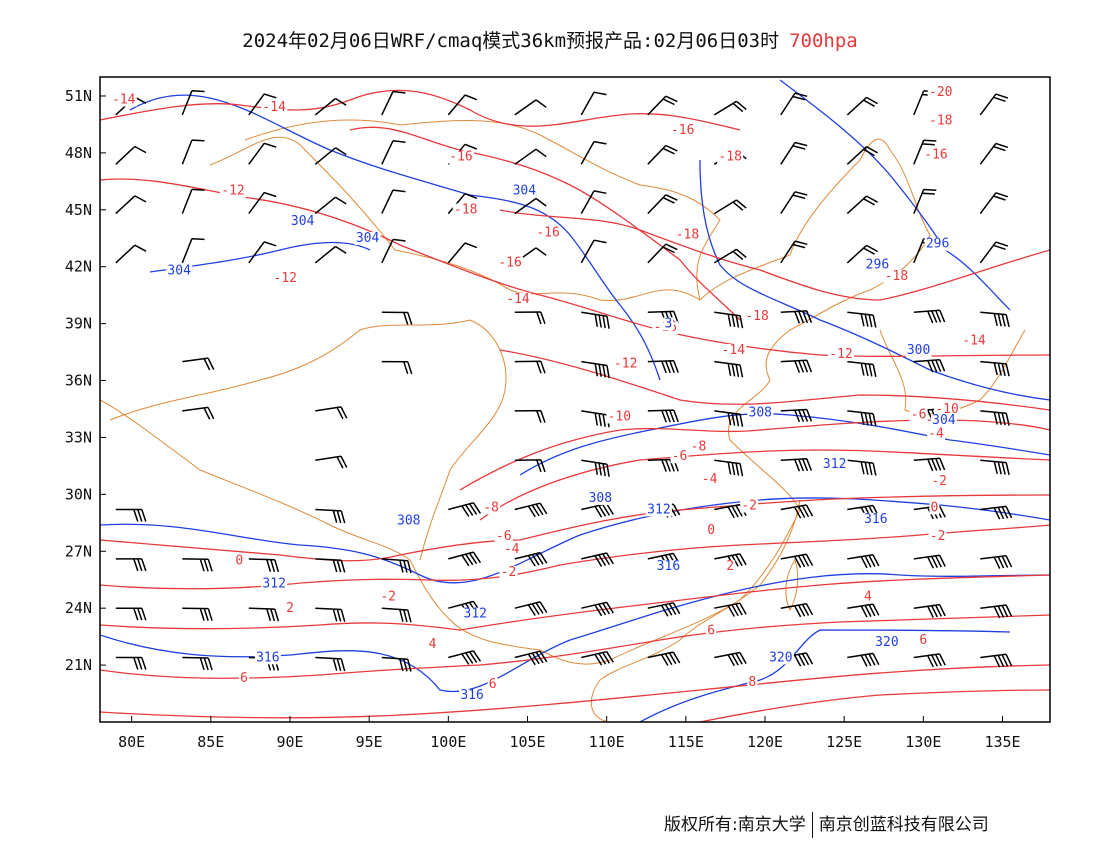 The height and width of the screenshot is (850, 1100). Describe the element at coordinates (974, 340) in the screenshot. I see `temp-label: -14` at that location.